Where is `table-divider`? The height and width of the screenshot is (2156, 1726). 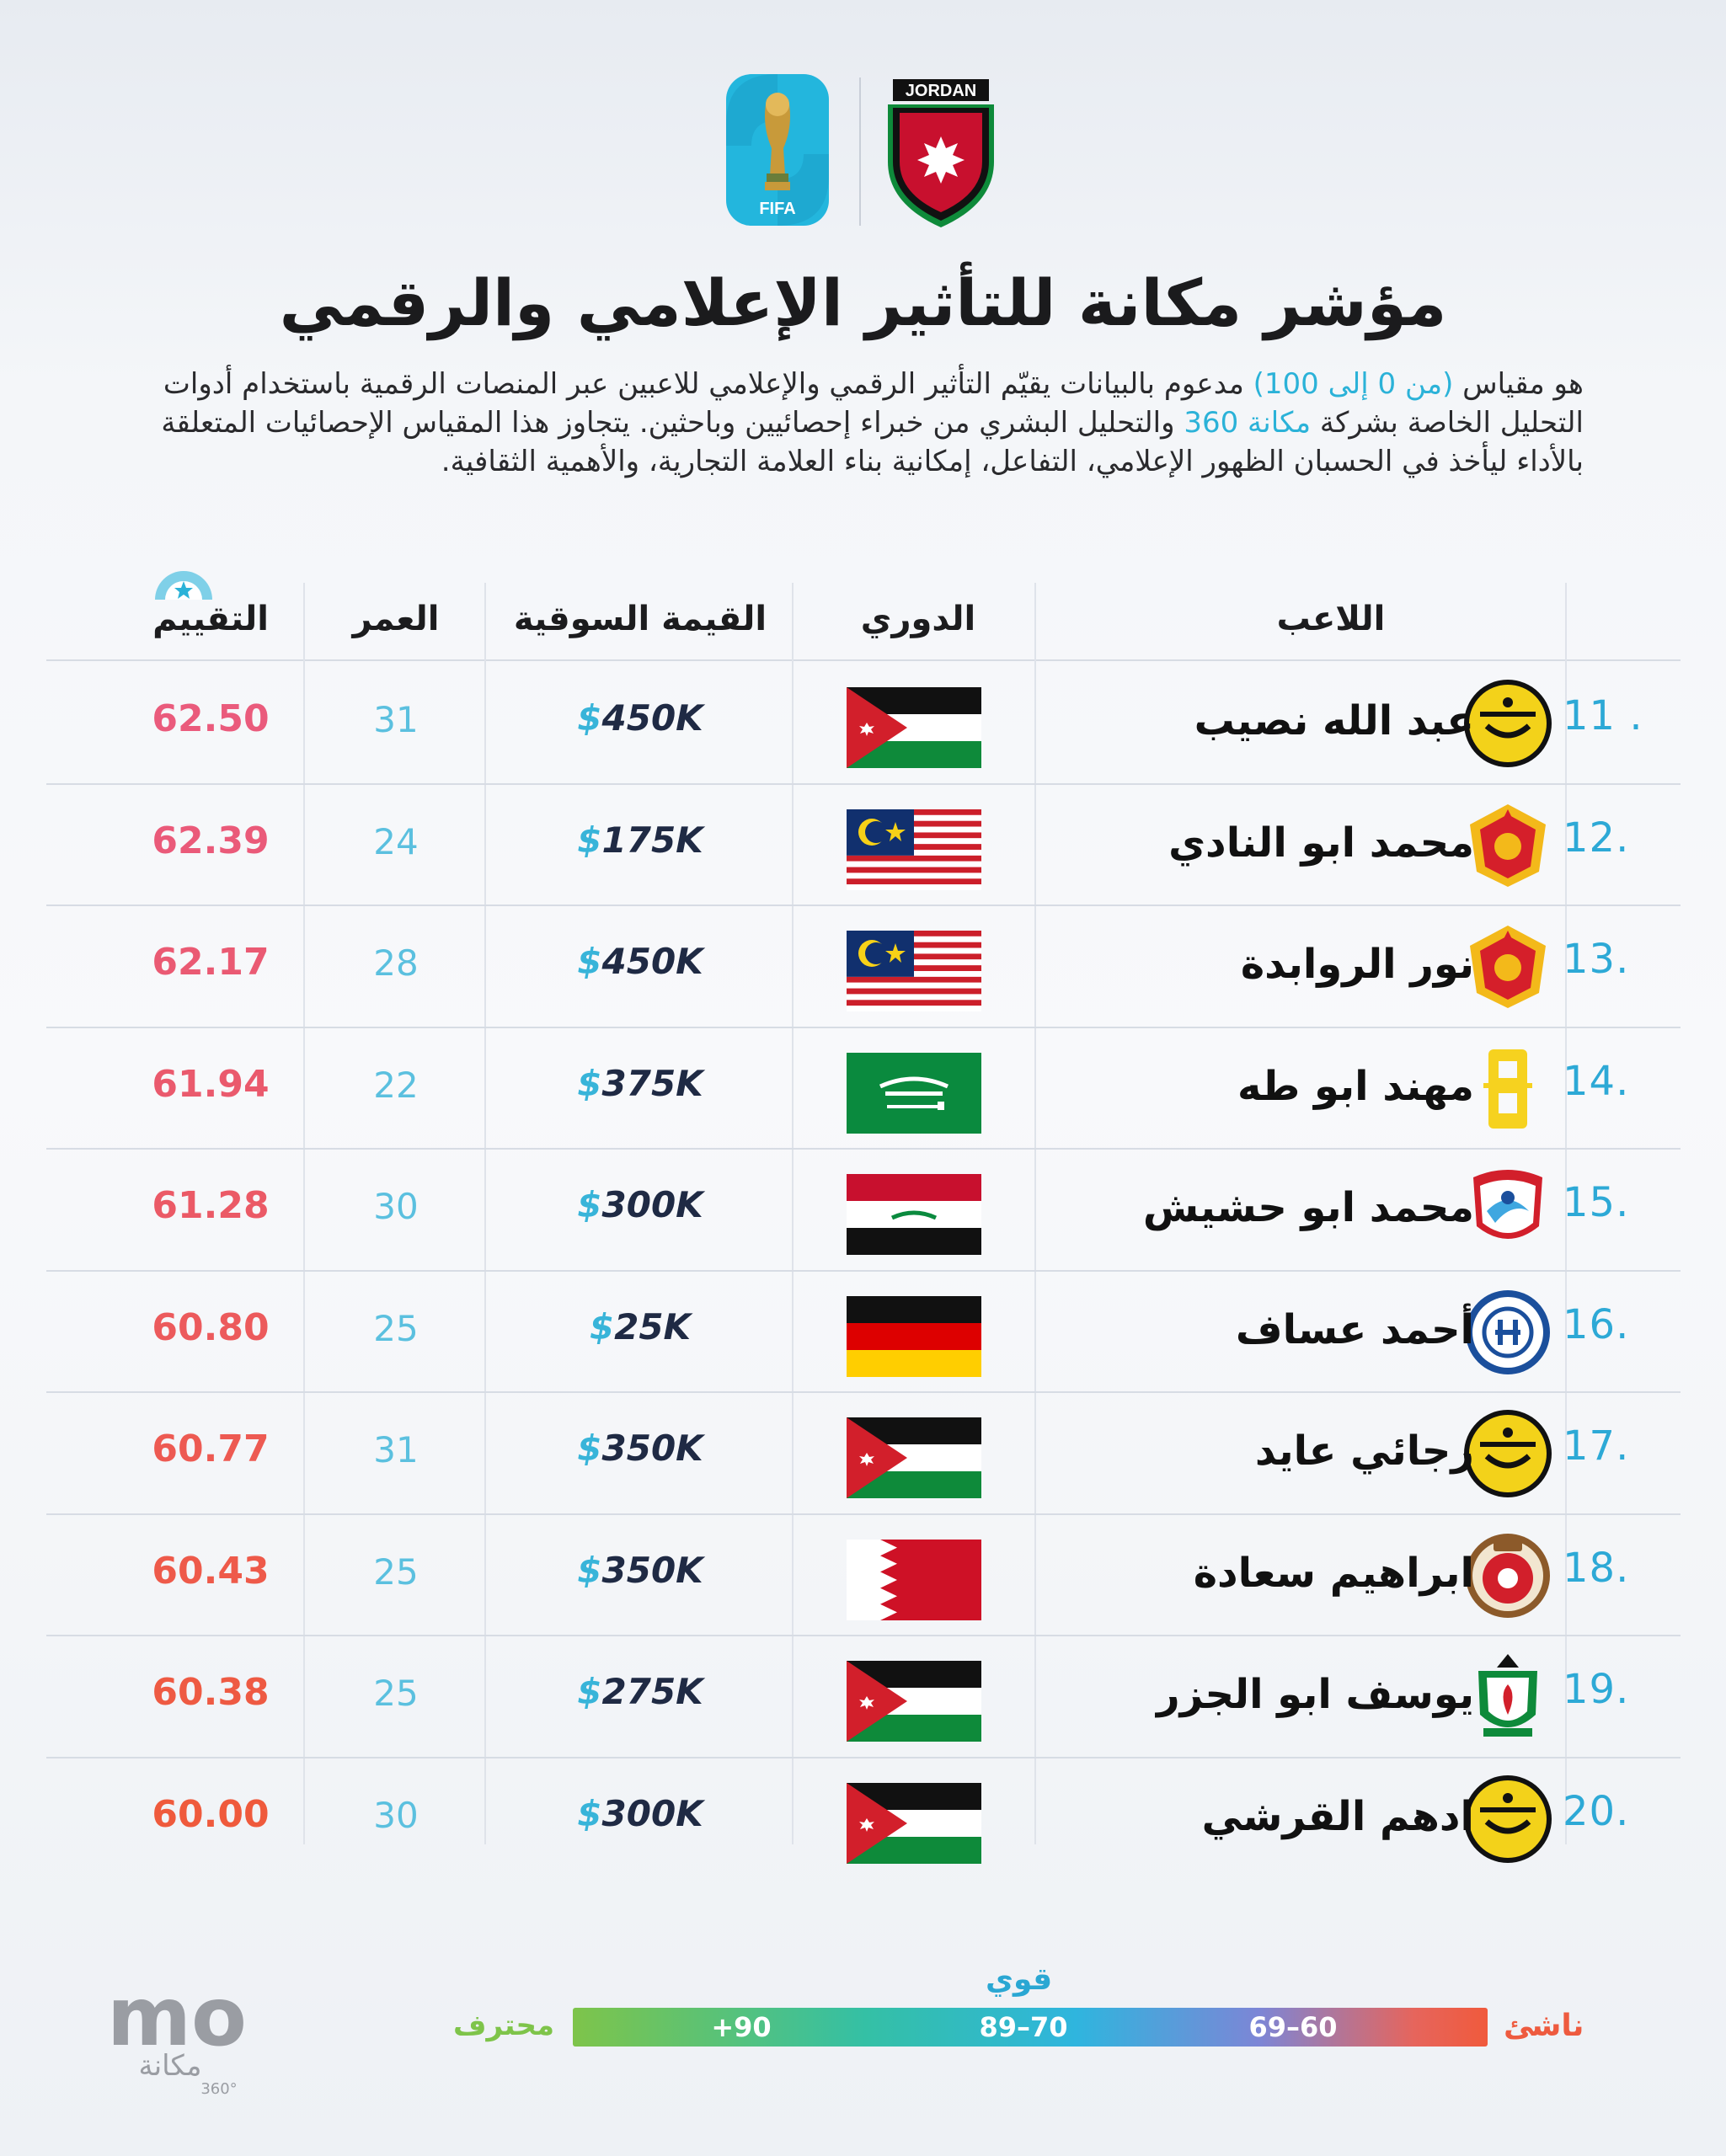
table-divider is located at coordinates (863, 660).